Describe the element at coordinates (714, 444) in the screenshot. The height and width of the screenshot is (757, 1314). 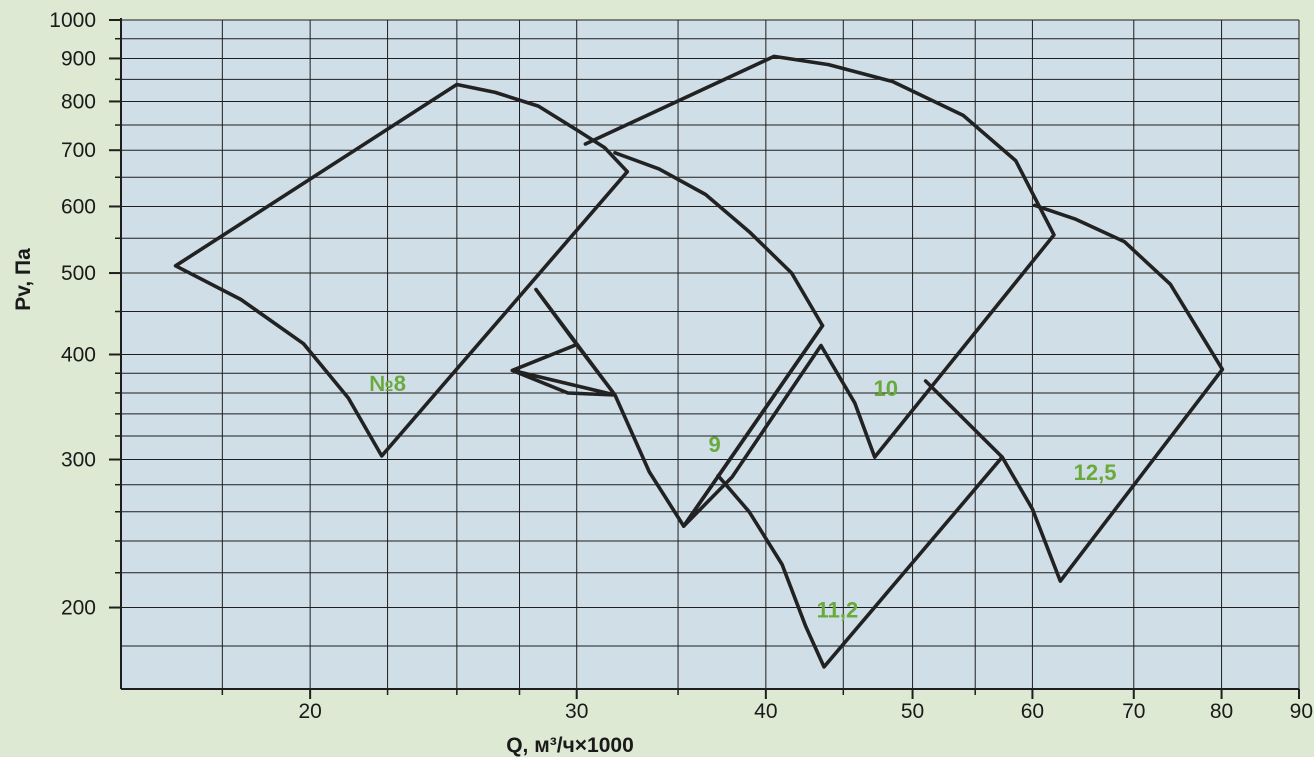
I see `series-label-9: 9` at that location.